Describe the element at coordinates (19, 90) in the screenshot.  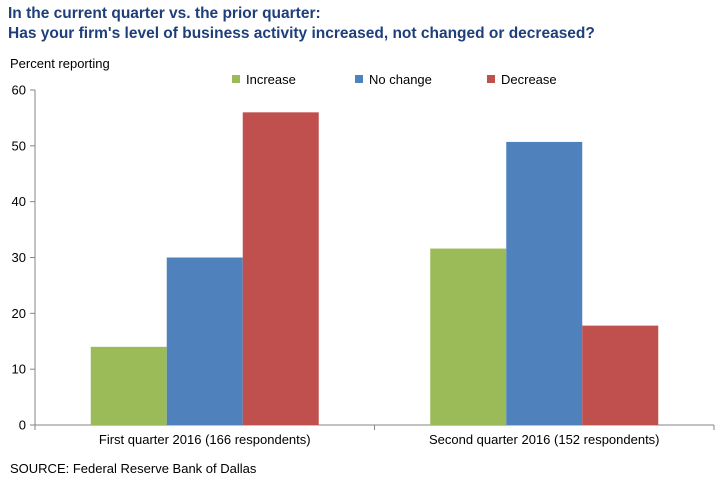
I see `y-tick-label: 60` at that location.